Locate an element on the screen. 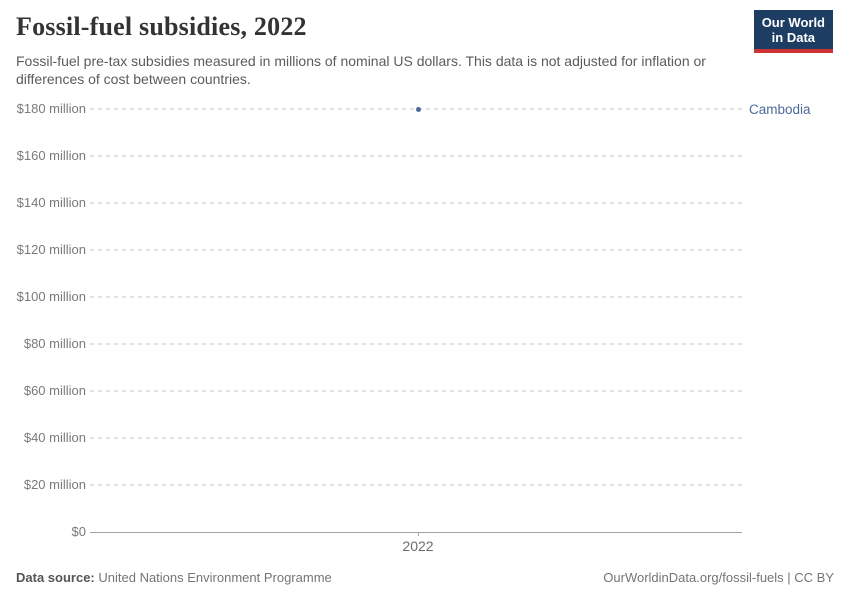 Image resolution: width=850 pixels, height=600 pixels. y-axis-tick-label: $80 million is located at coordinates (54, 343).